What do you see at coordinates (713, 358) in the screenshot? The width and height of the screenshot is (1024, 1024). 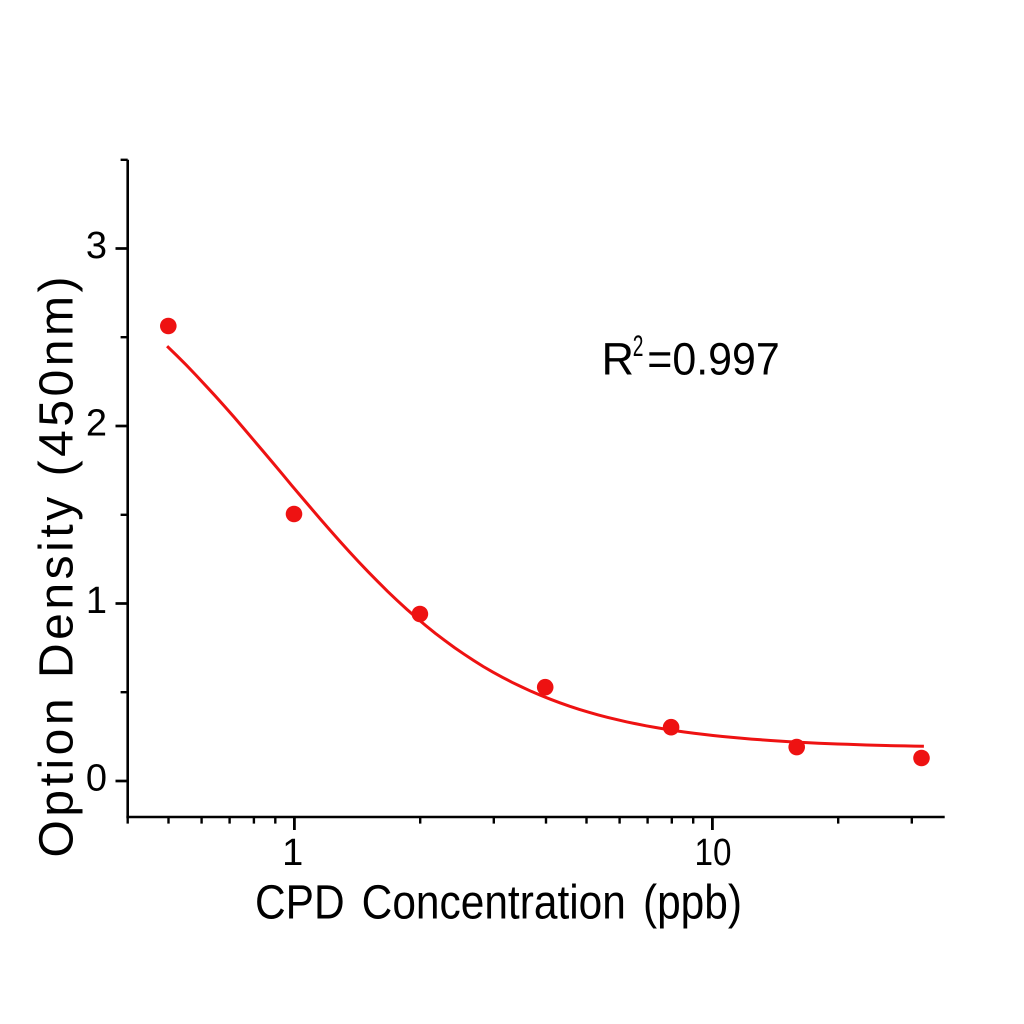 I see `svg-text: =0.997` at bounding box center [713, 358].